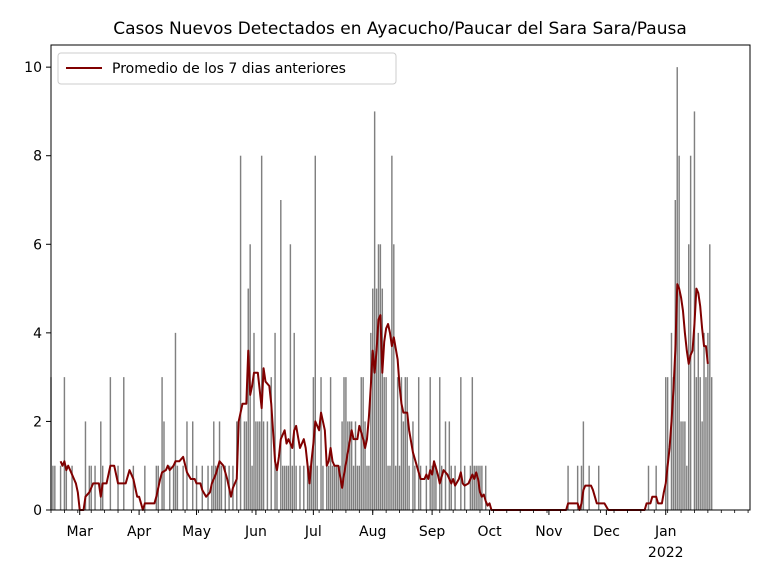  I want to click on legend-label: Promedio de los 7 dias anteriores, so click(229, 69).